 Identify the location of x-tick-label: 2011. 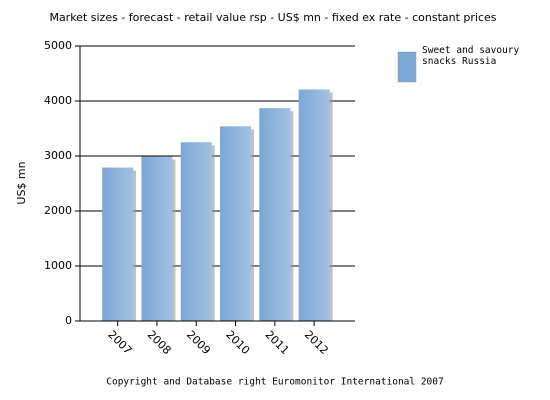
(277, 342).